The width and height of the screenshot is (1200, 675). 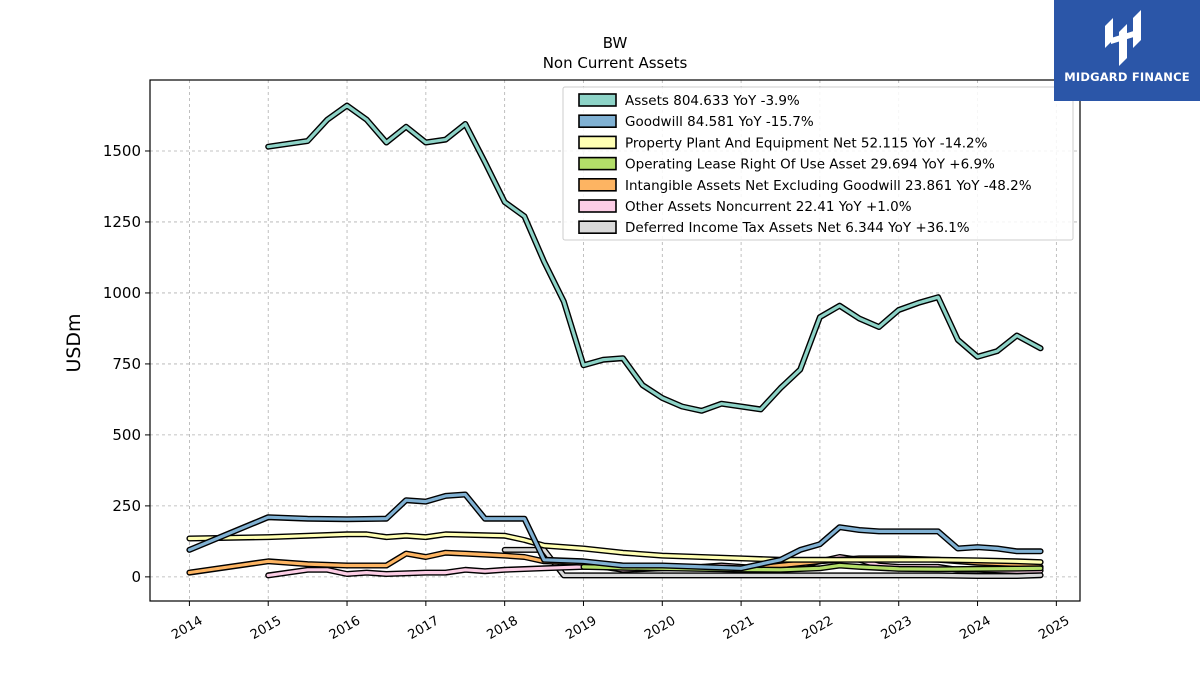 I want to click on legend-label: Goodwill 84.581 YoY -15.7%, so click(x=719, y=122).